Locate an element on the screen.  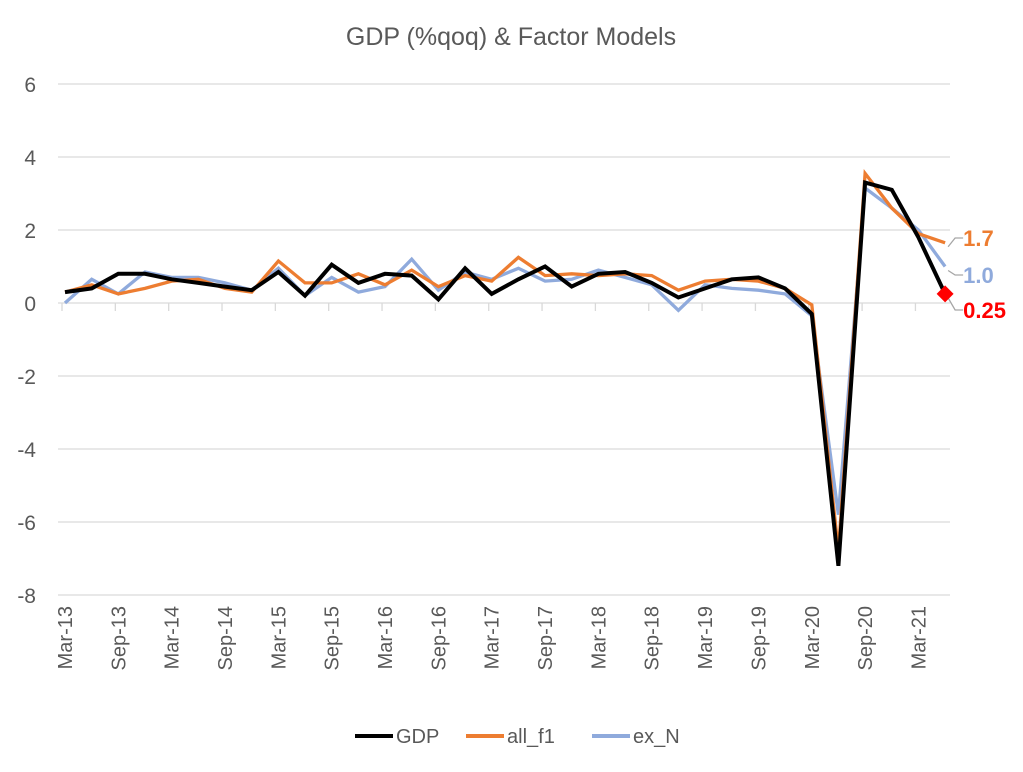
y-tick-label: -2 is located at coordinates (26, 377).